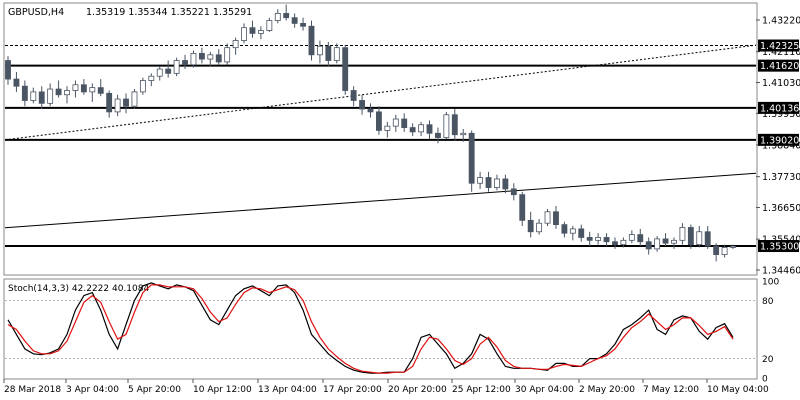 The width and height of the screenshot is (800, 400). What do you see at coordinates (287, 390) in the screenshot?
I see `time-tick-label: 13 Apr 04:00` at bounding box center [287, 390].